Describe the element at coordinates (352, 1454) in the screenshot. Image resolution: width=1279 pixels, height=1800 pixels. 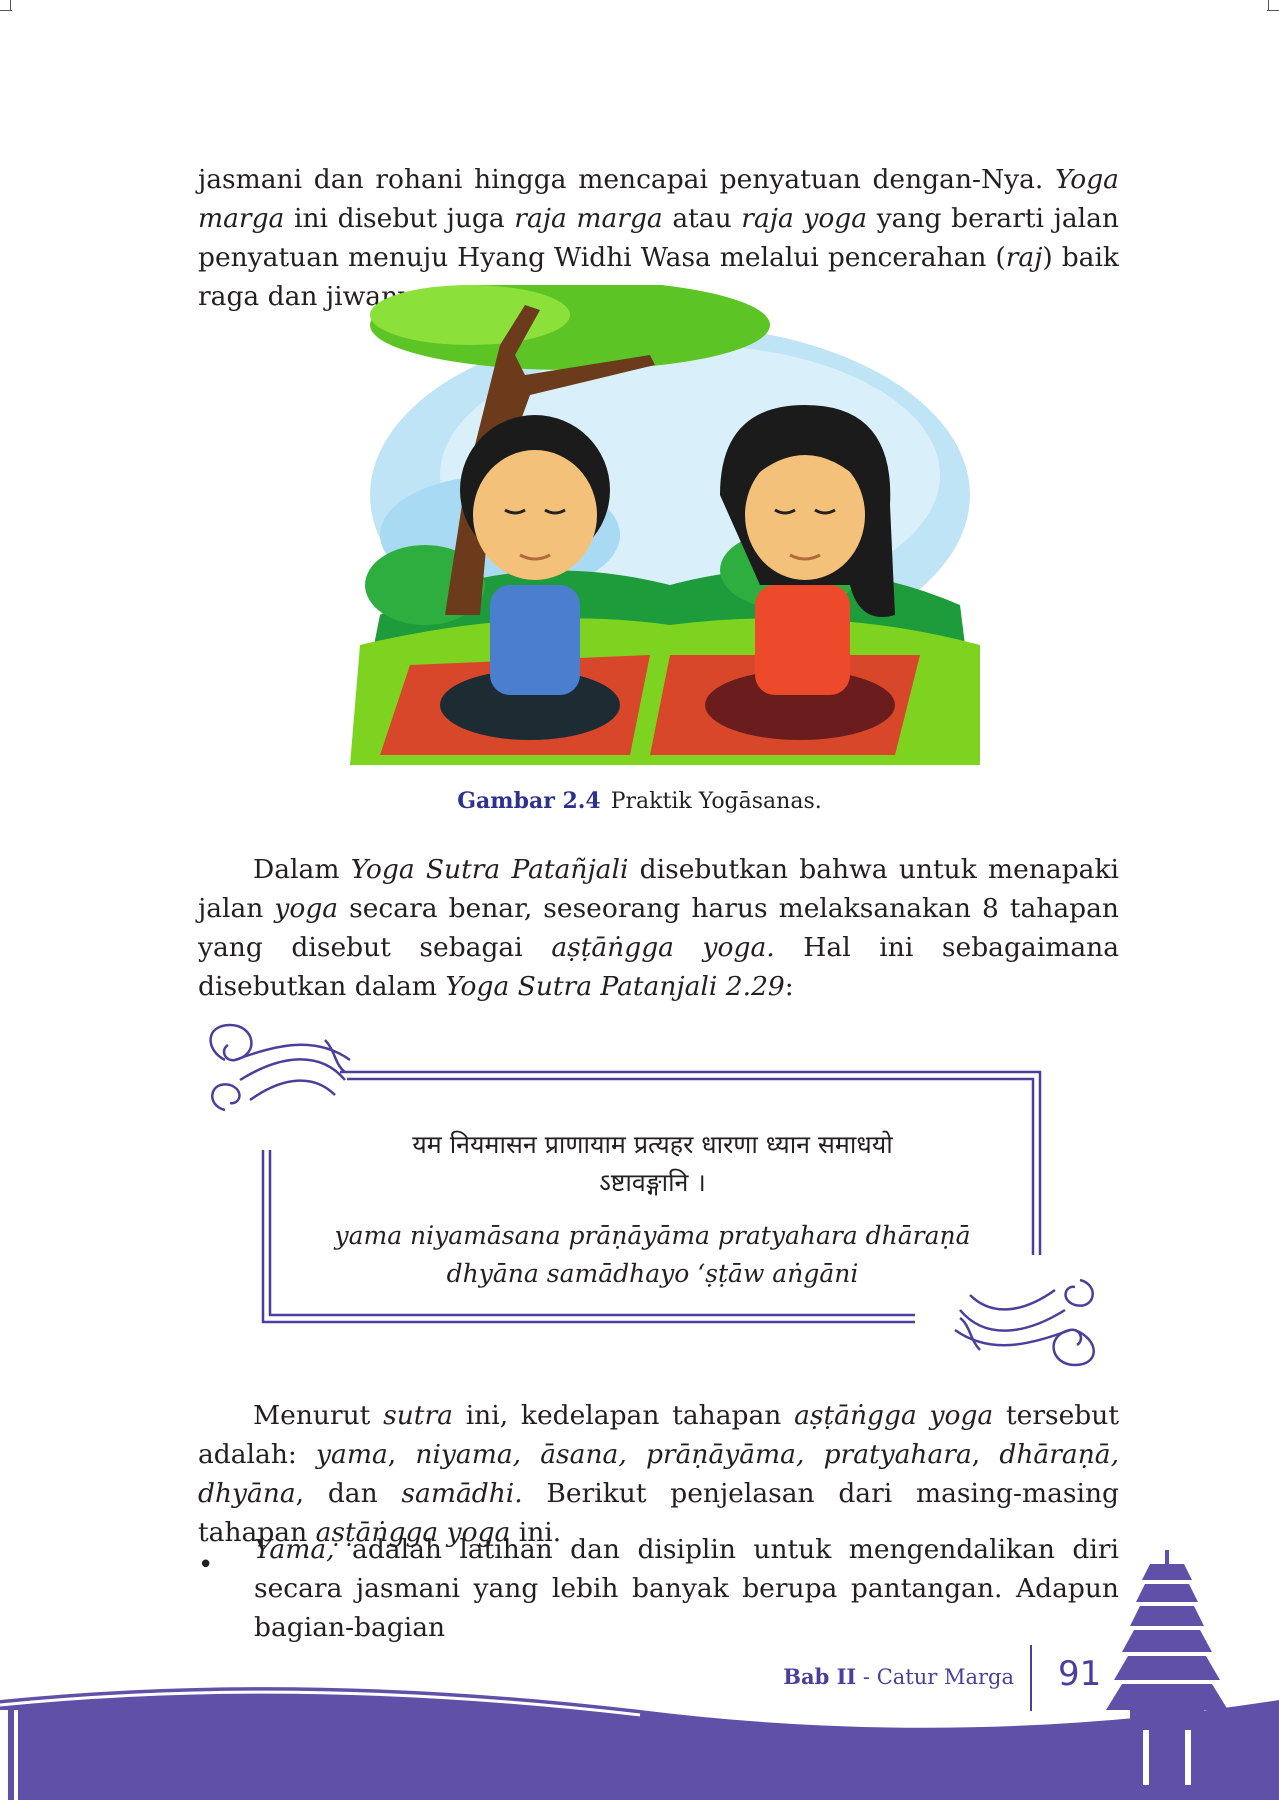
I see `italic-term: yama` at that location.